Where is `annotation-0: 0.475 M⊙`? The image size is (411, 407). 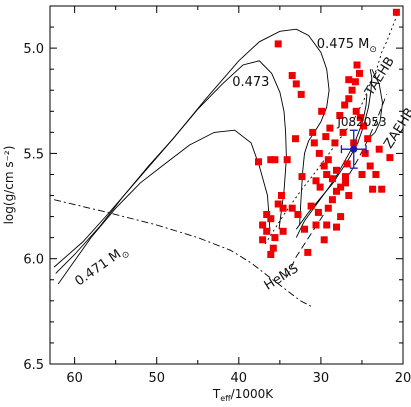 annotation-0: 0.475 M⊙ is located at coordinates (347, 46).